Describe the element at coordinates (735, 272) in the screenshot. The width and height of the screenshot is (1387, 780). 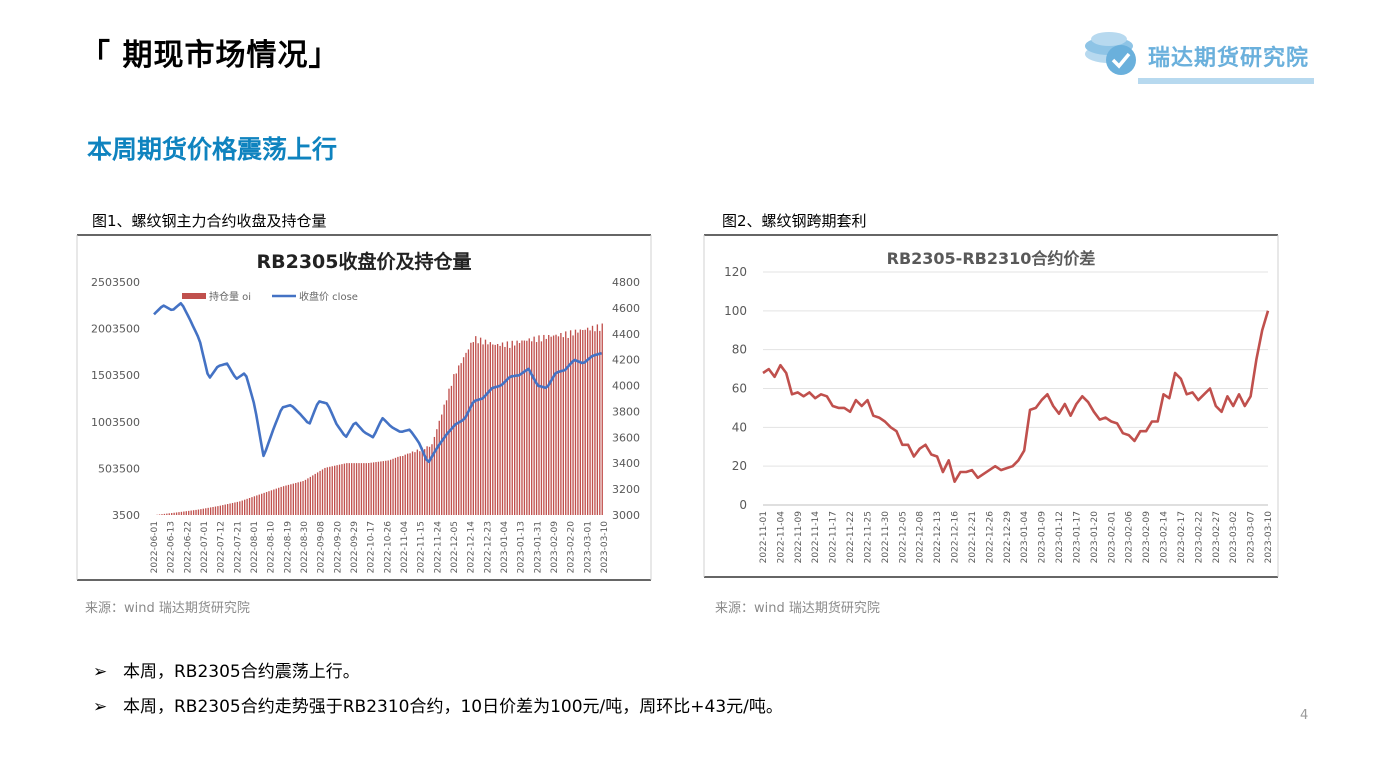
I see `y-tick-label: 120` at that location.